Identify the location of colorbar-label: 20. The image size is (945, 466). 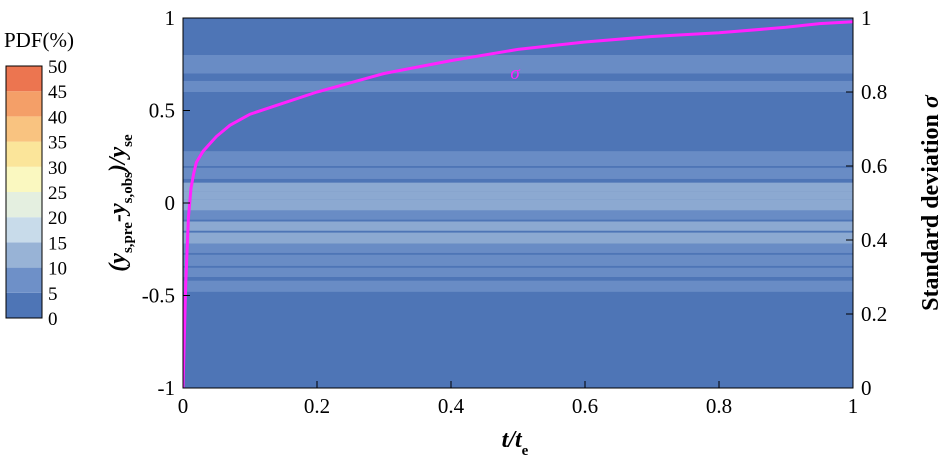
(57, 218).